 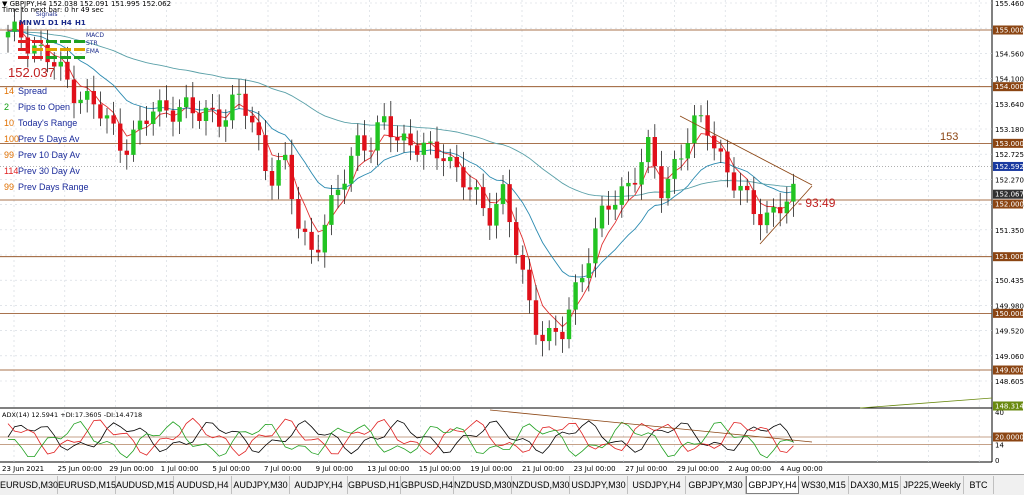 I want to click on price-axis-label: 149.980, so click(x=1009, y=306).